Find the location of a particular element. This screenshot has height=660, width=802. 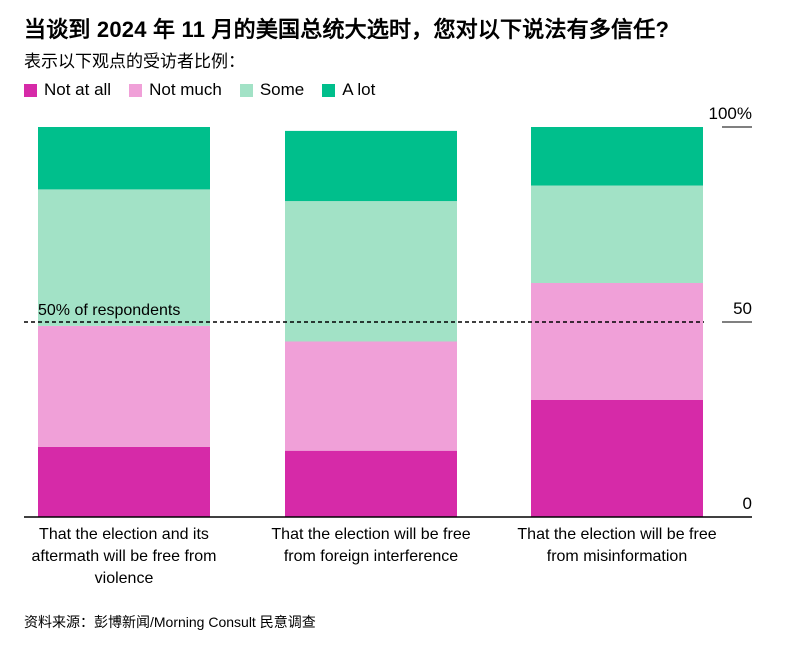

y-tick-label: 0 is located at coordinates (747, 503).